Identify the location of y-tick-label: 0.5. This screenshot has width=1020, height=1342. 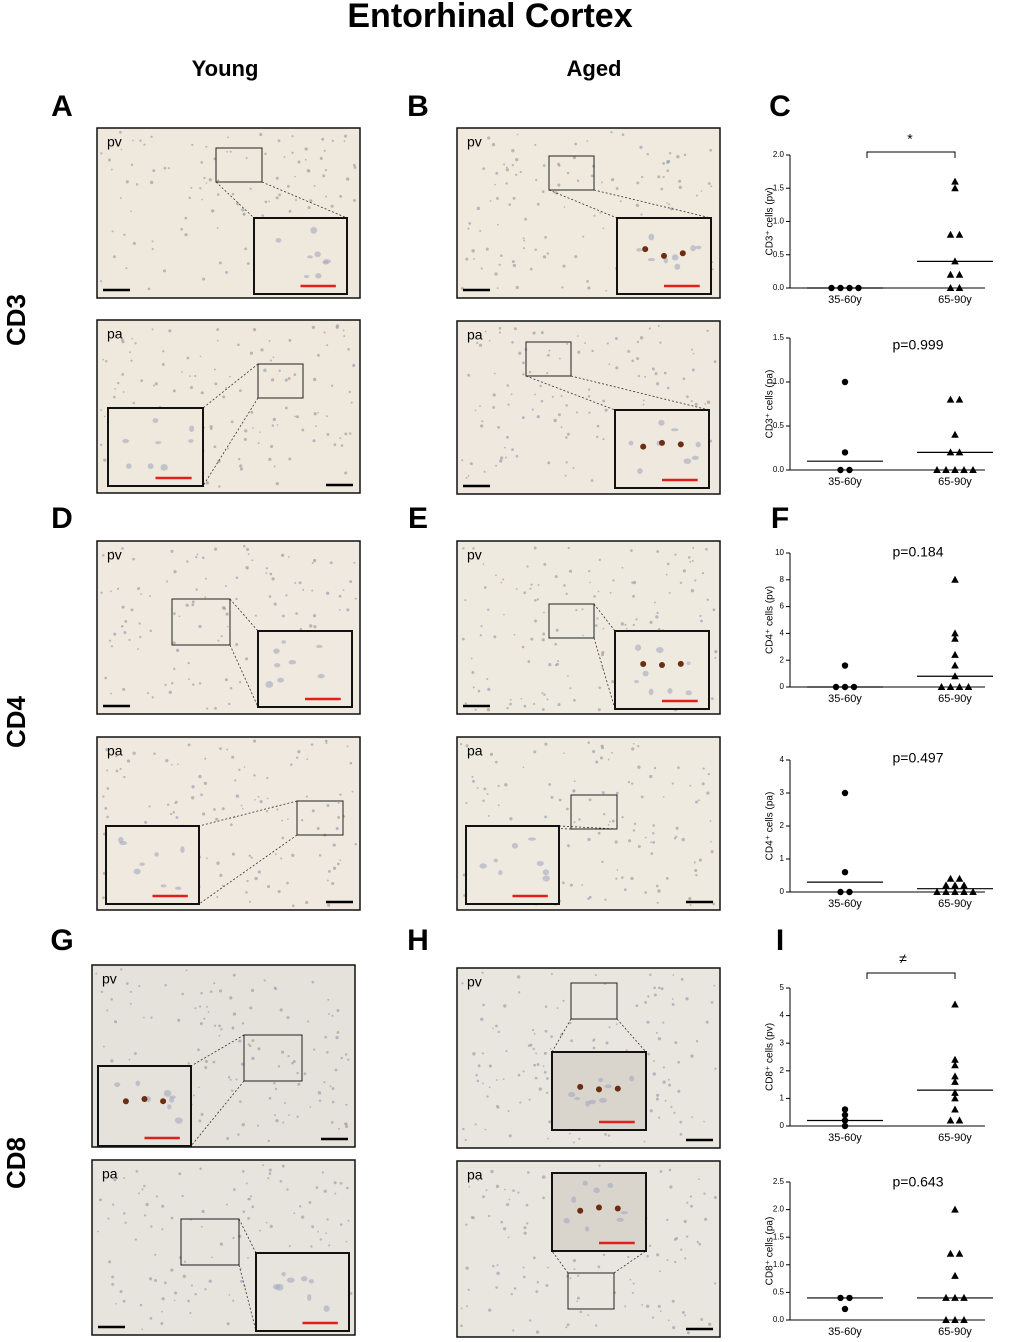
(779, 425).